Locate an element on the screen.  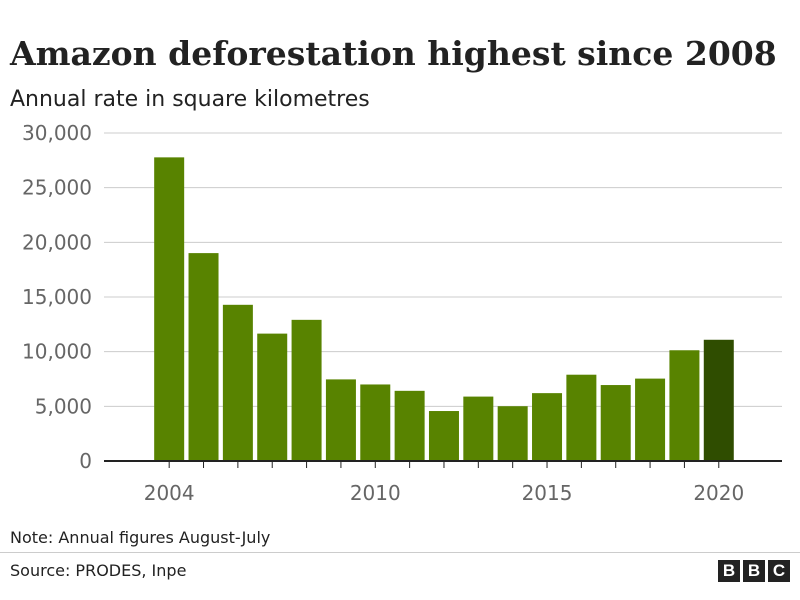
x-tick-label: 2004 is located at coordinates (169, 493).